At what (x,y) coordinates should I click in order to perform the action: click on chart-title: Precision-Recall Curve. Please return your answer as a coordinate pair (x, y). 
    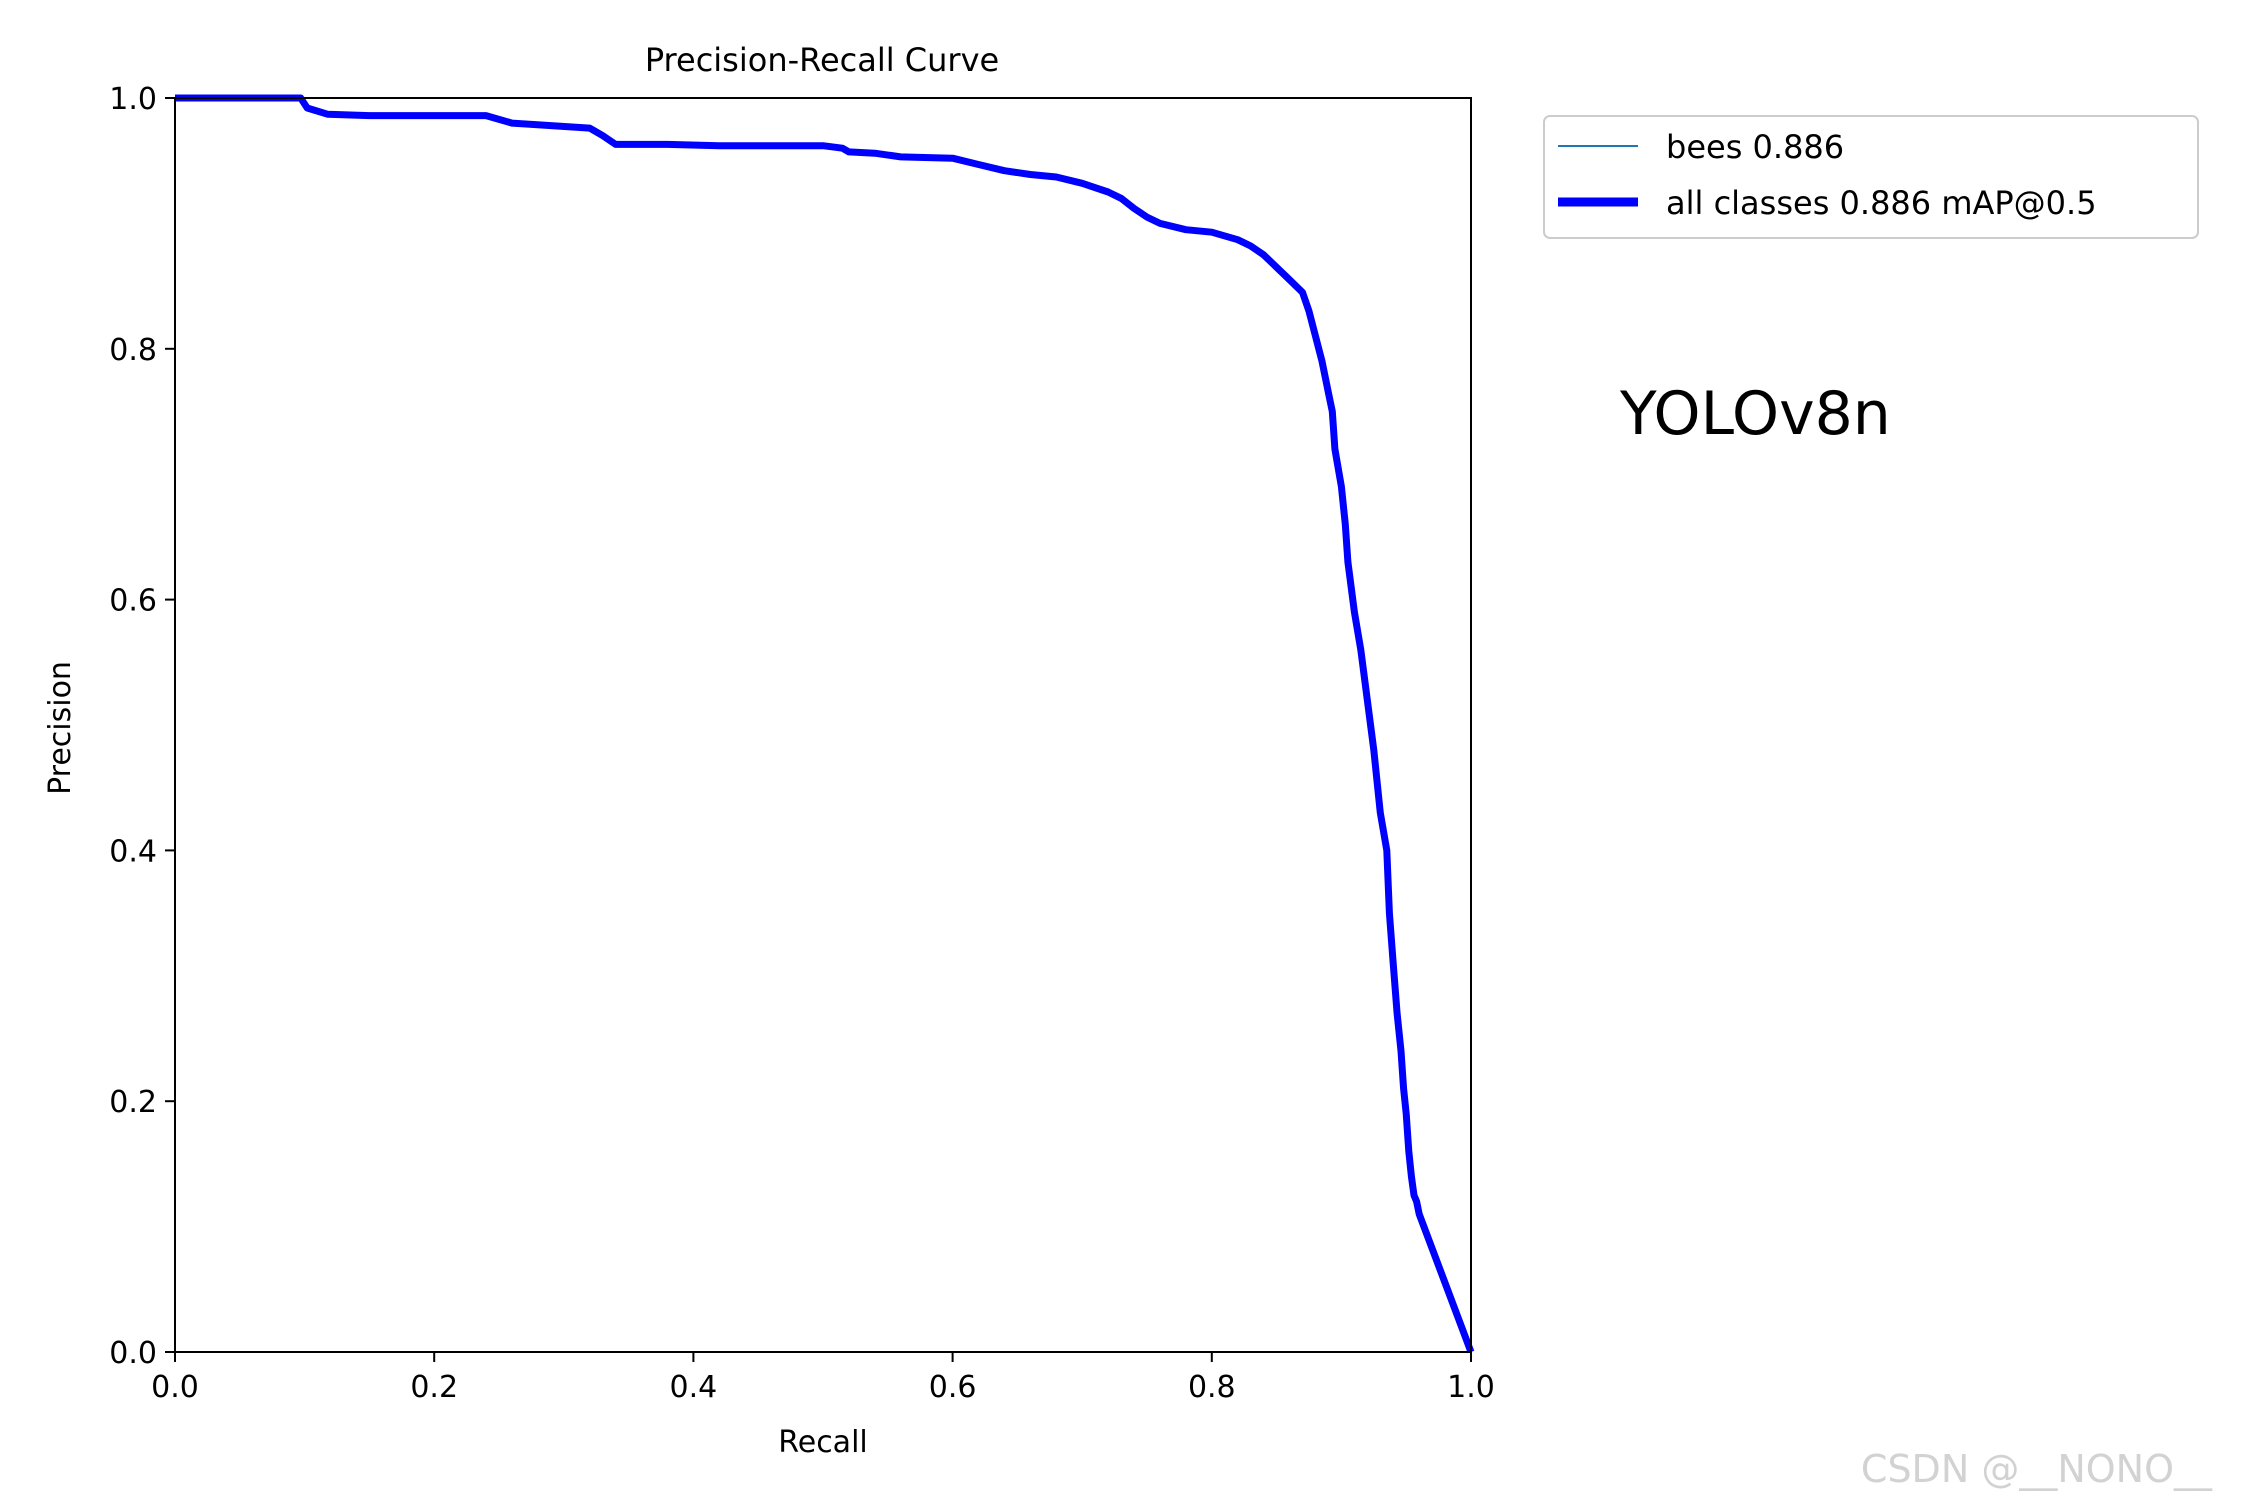
    Looking at the image, I should click on (822, 60).